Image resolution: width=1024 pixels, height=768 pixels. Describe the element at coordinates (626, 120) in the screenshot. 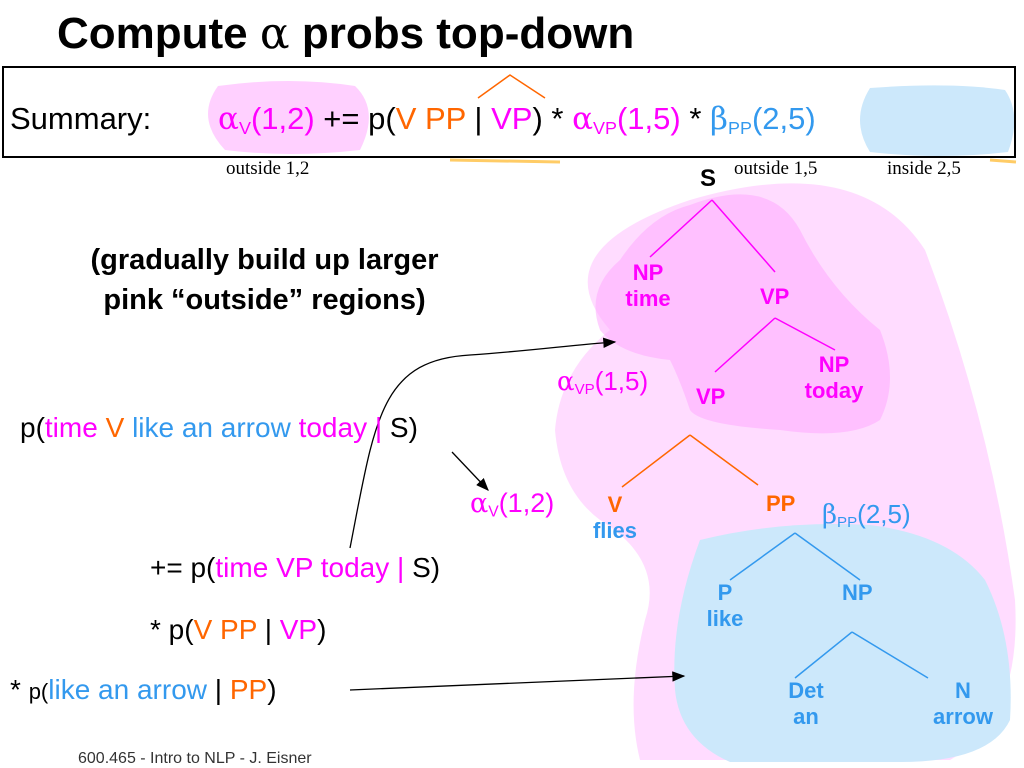

I see `summary-alpha-vp: αVP(1,5)` at that location.